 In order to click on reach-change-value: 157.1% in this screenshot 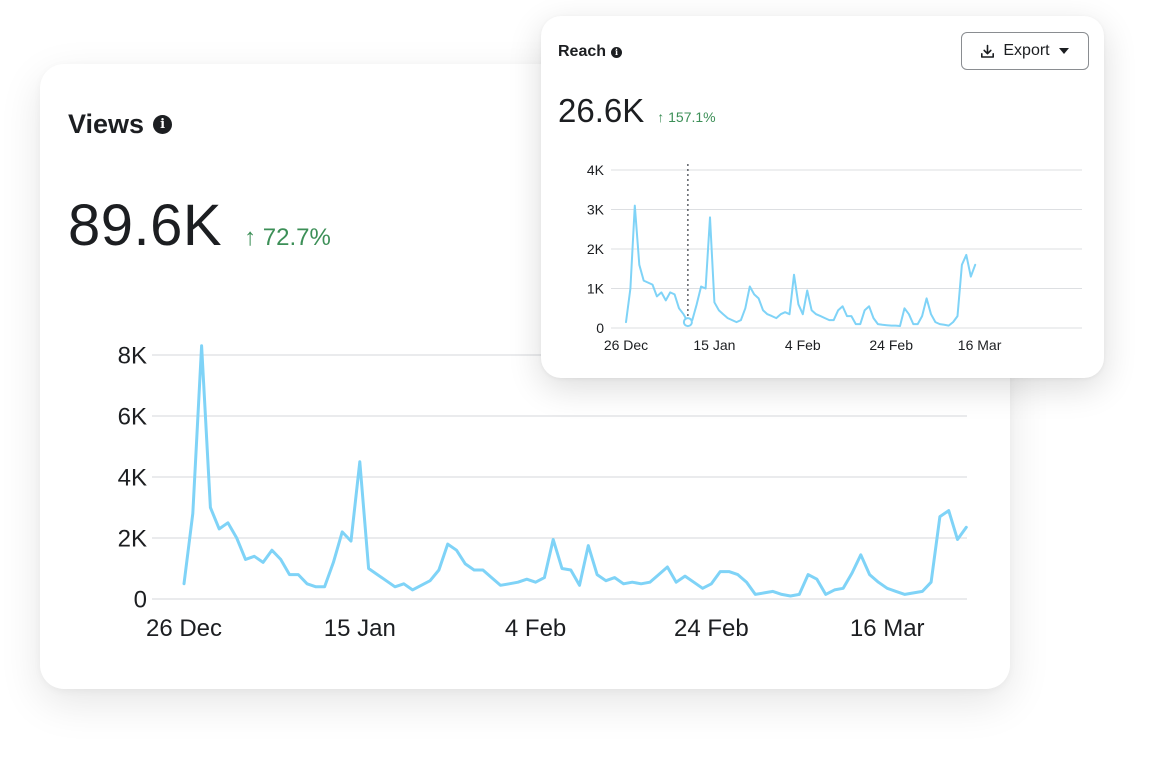, I will do `click(692, 117)`.